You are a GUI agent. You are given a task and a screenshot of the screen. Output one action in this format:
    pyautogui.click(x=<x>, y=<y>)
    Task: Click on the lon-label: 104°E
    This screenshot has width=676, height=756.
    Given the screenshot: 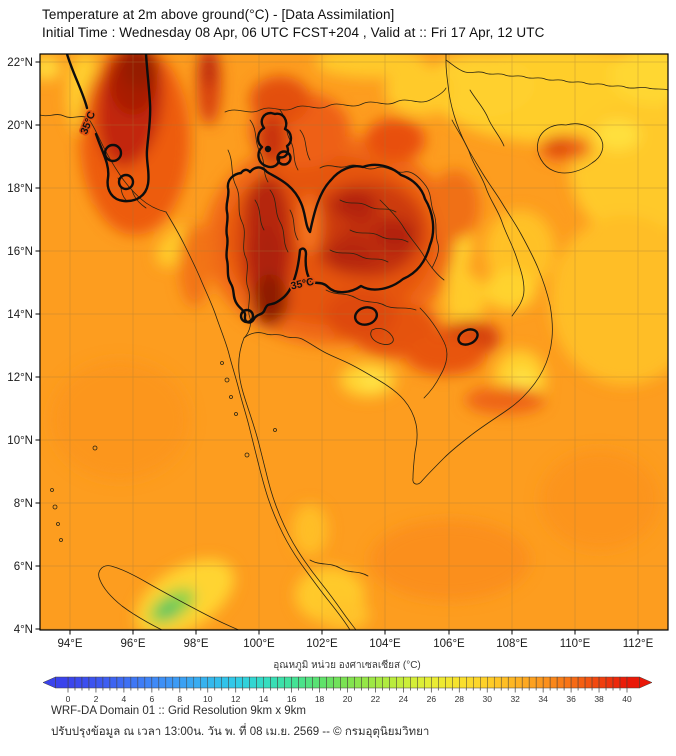 What is the action you would take?
    pyautogui.click(x=385, y=644)
    